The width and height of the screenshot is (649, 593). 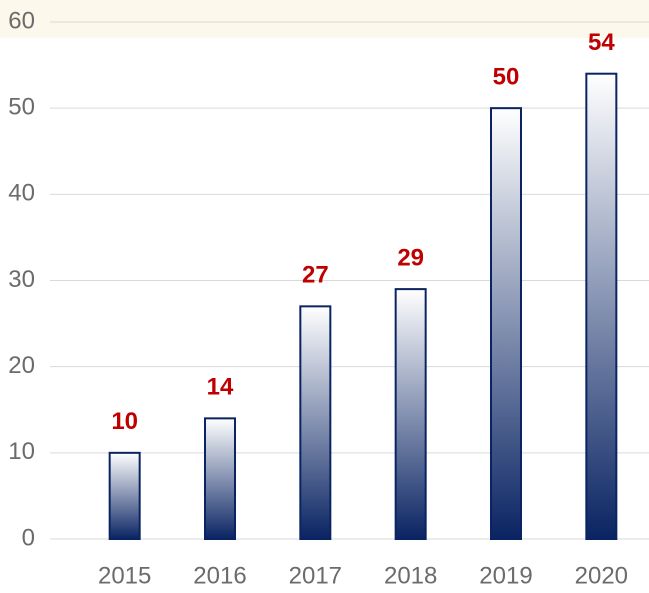 I want to click on x-tick-label: 2019, so click(x=505, y=575).